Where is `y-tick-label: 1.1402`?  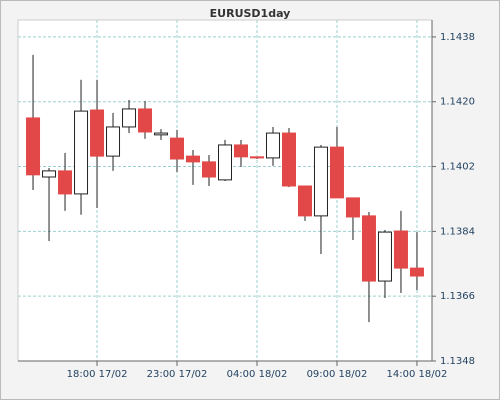 y-tick-label: 1.1402 is located at coordinates (457, 167).